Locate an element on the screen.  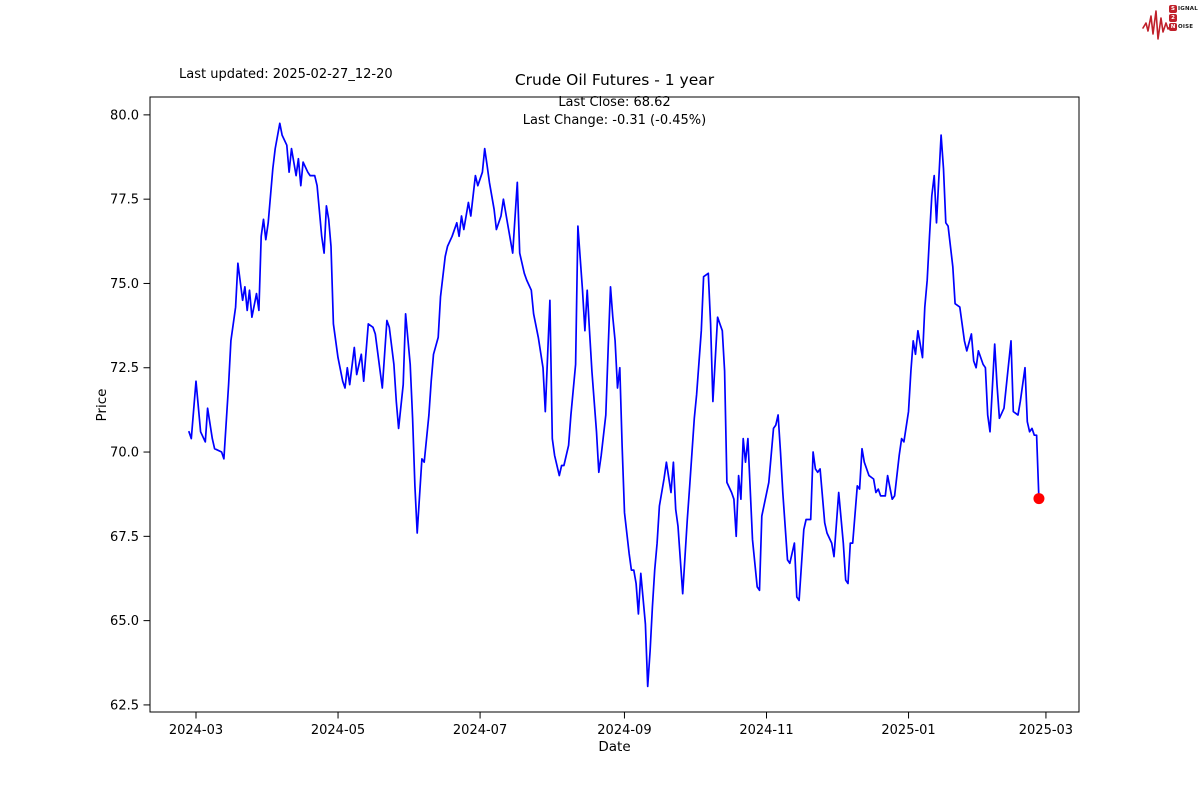
x-axis-label: Date is located at coordinates (614, 747).